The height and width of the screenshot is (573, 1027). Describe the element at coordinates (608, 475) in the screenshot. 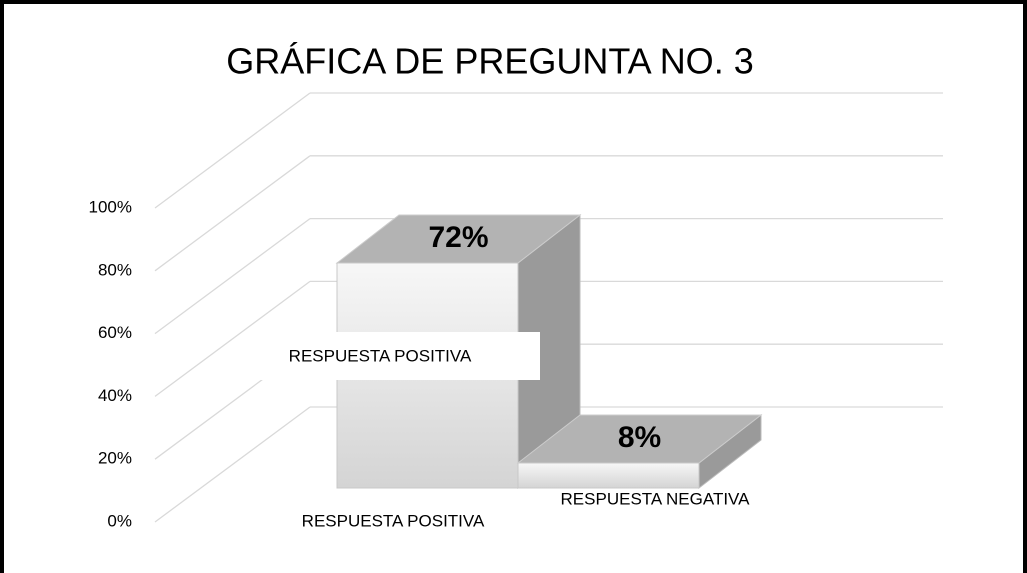

I see `bar` at that location.